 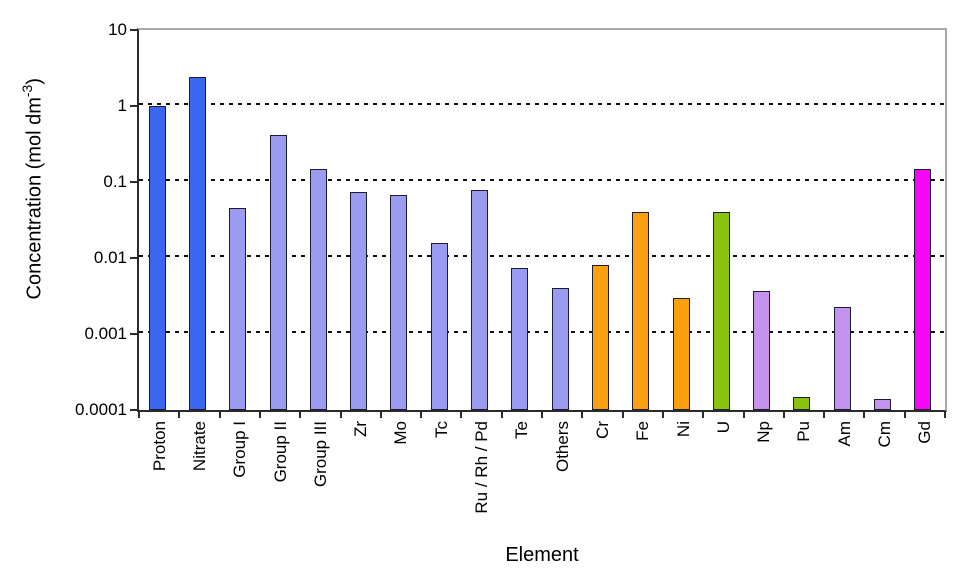 I want to click on bar-group-ii, so click(x=278, y=272).